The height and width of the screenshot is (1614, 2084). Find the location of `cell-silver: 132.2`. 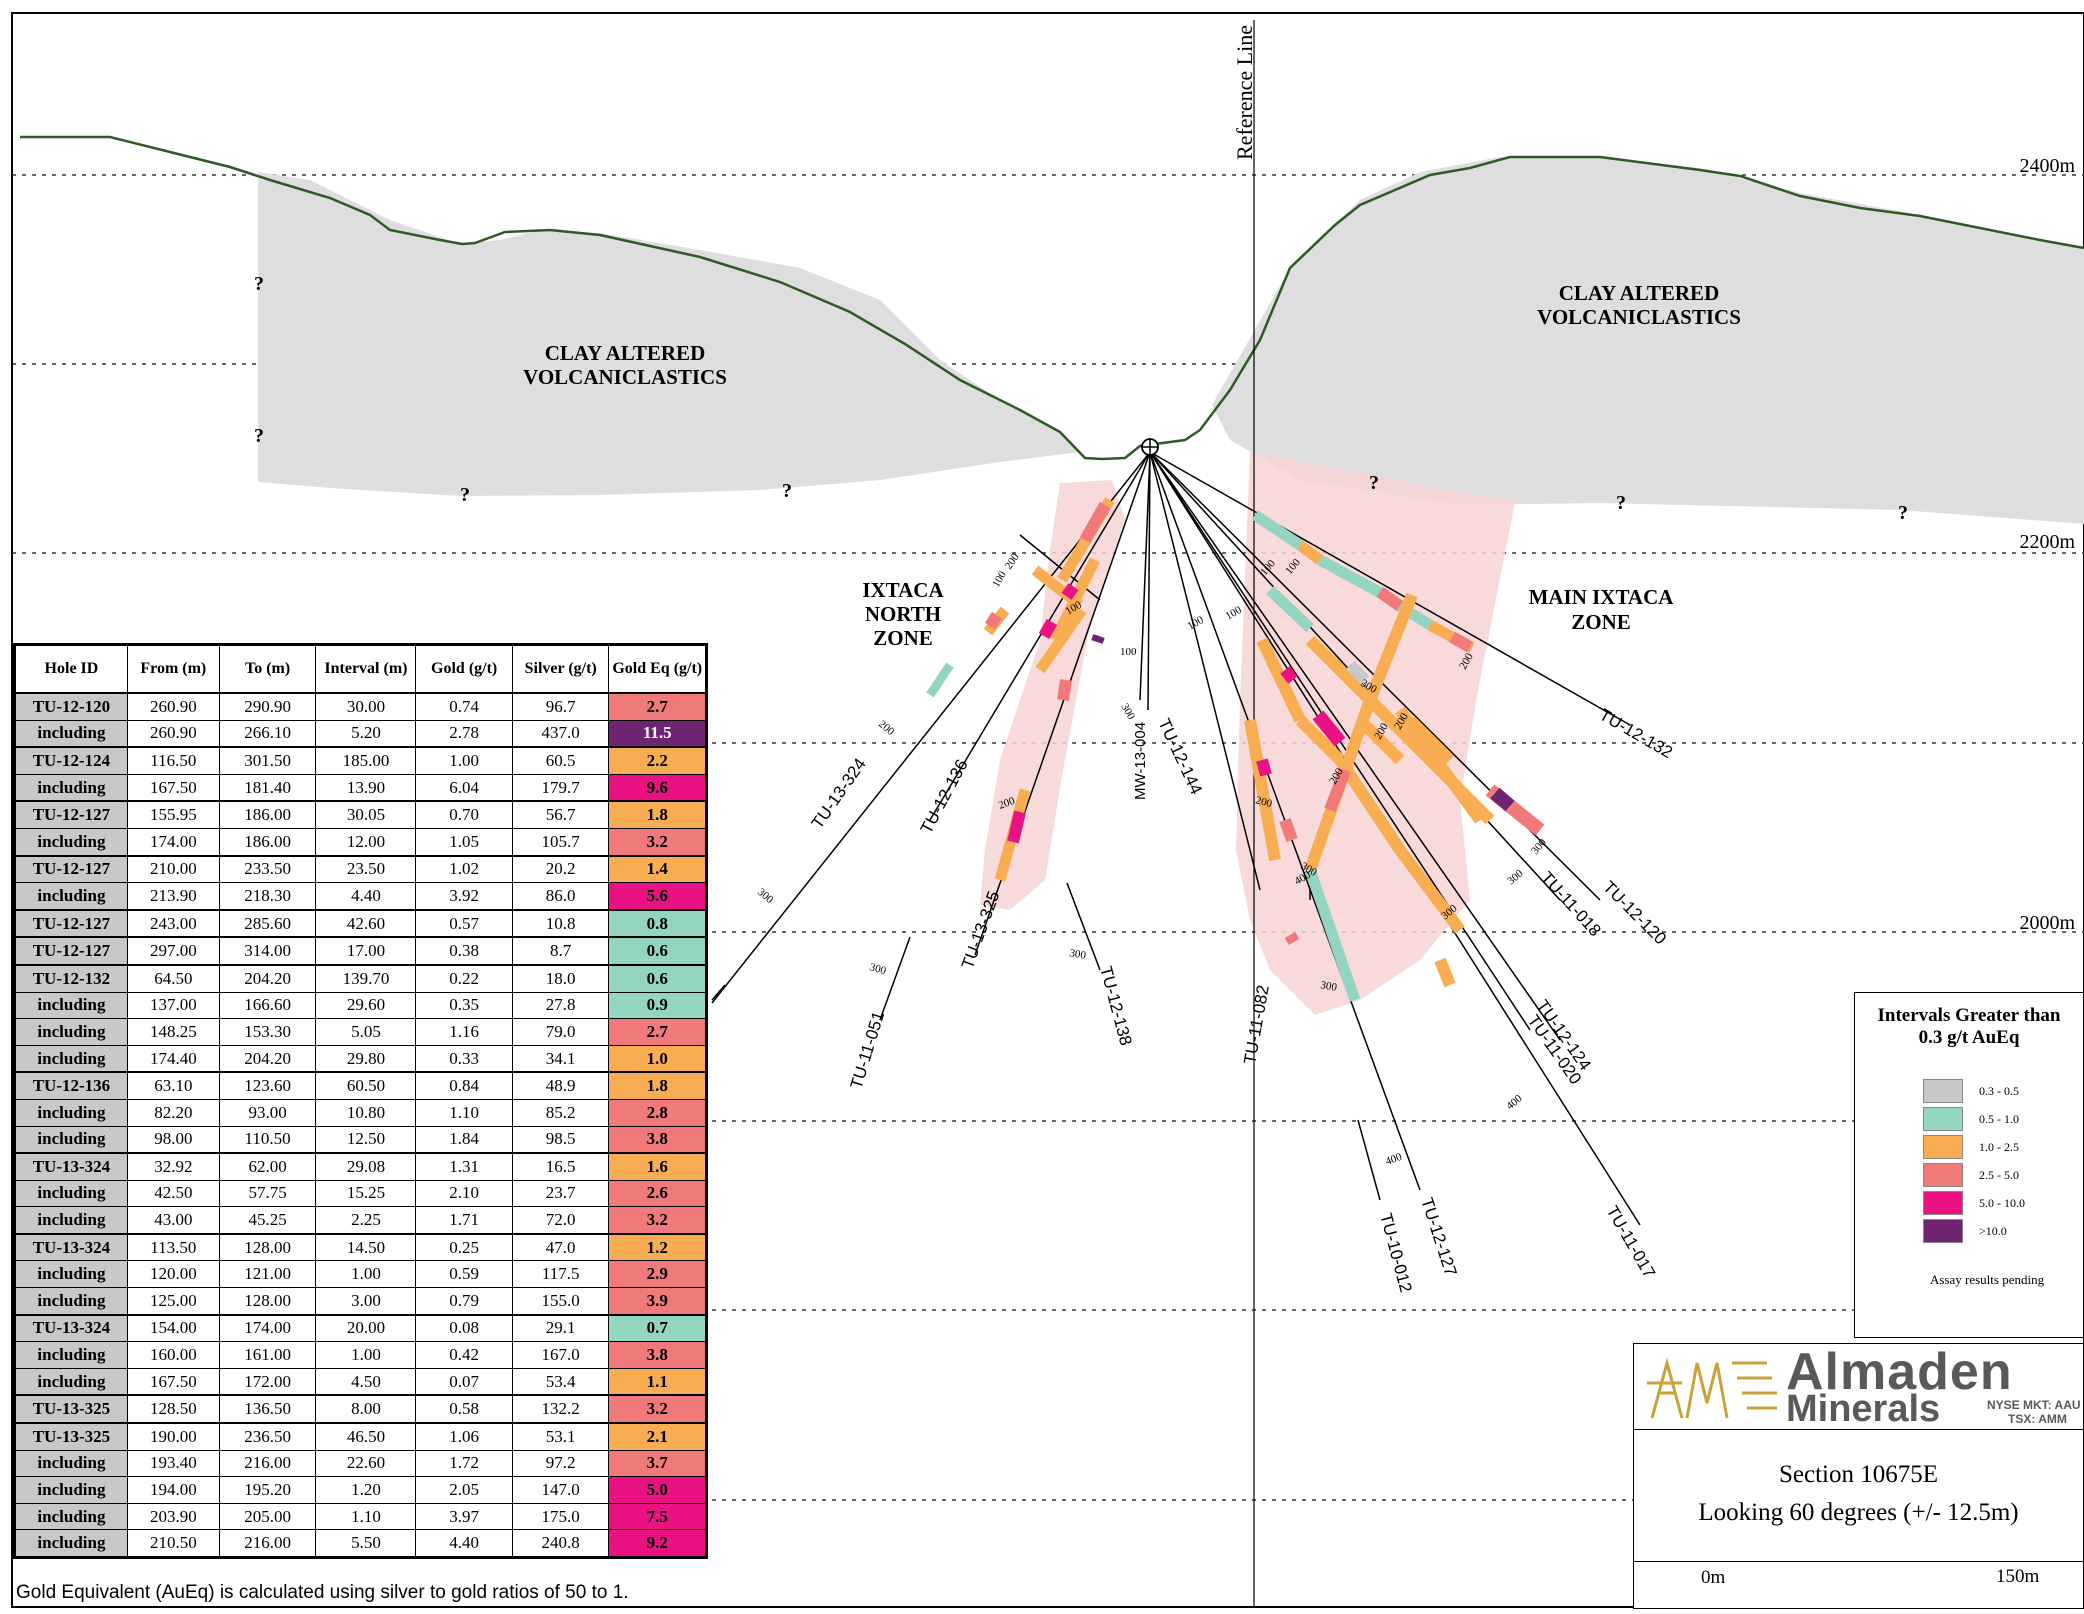

cell-silver: 132.2 is located at coordinates (560, 1409).